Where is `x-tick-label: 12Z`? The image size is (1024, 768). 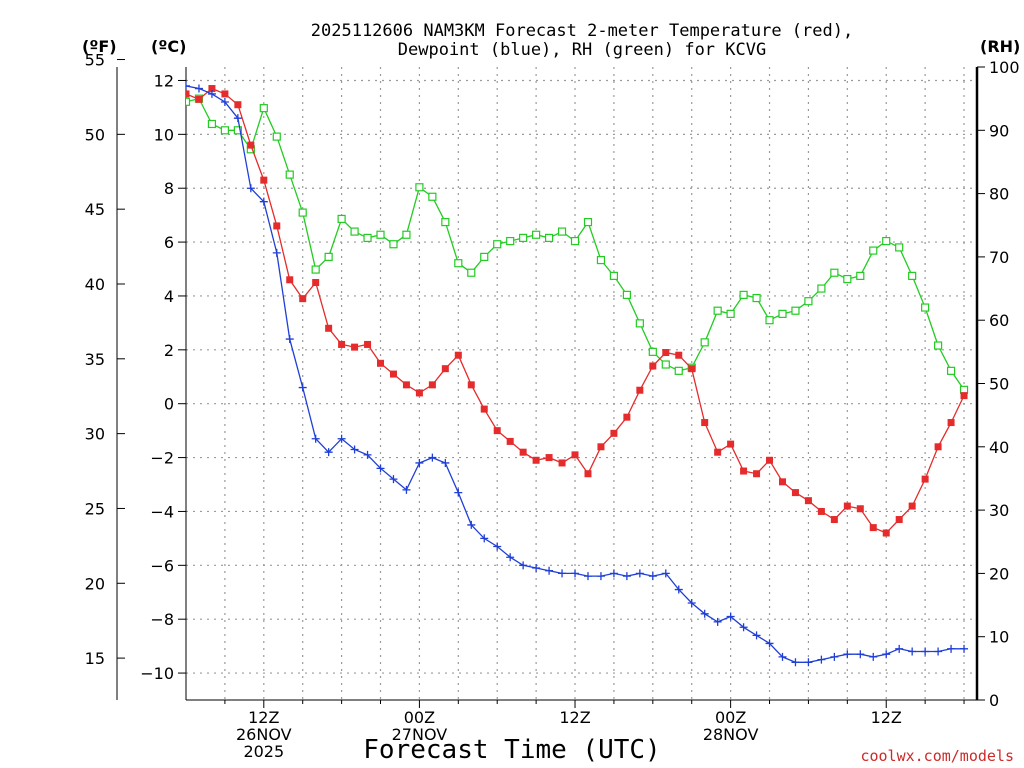 x-tick-label: 12Z is located at coordinates (574, 717).